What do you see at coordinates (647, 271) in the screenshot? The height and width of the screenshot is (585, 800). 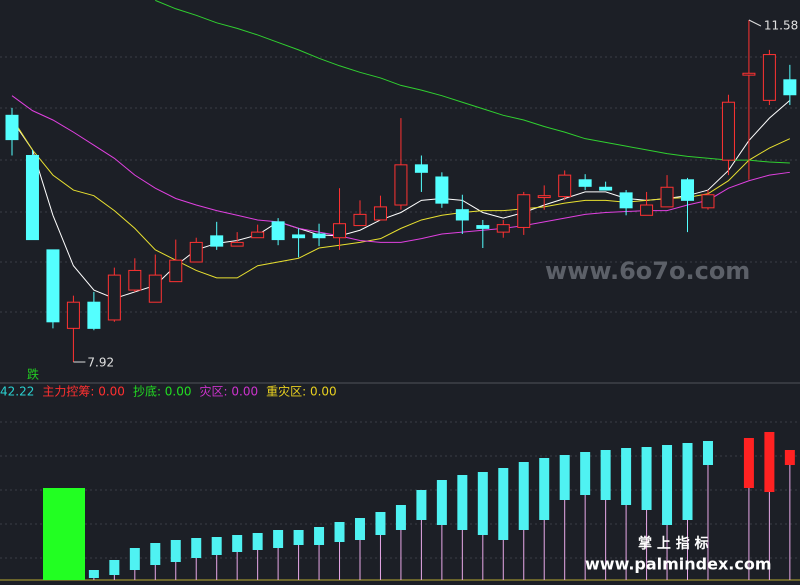 I see `watermark: www.6o7o.com` at bounding box center [647, 271].